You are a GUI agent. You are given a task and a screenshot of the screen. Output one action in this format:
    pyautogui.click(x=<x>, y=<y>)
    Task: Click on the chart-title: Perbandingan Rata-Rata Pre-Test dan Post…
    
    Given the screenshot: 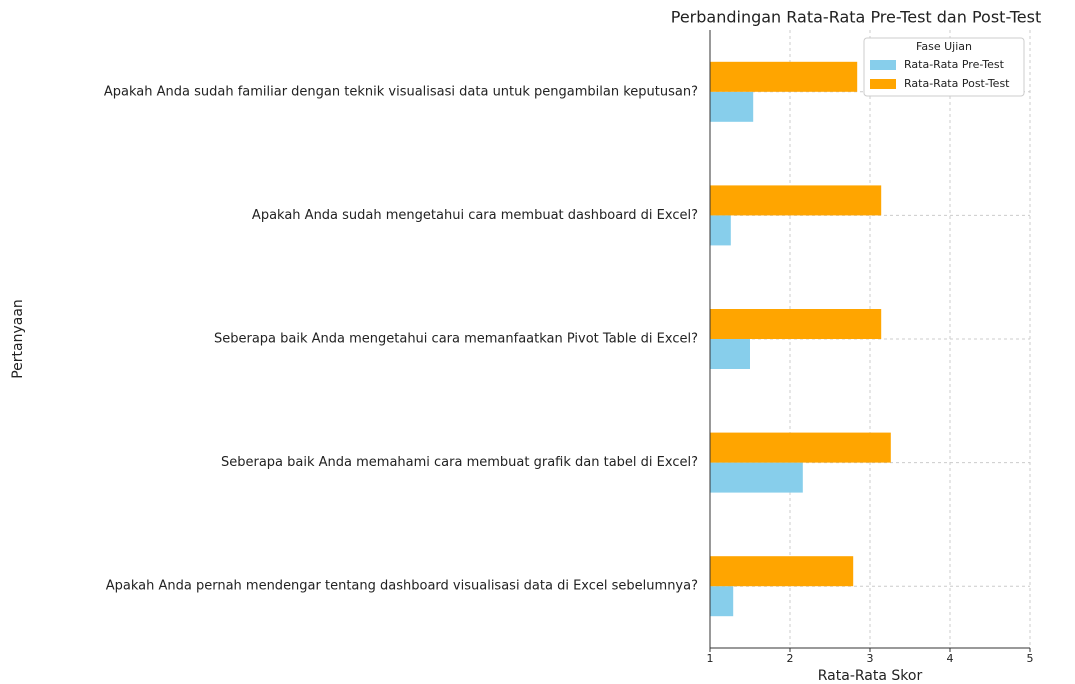 What is the action you would take?
    pyautogui.click(x=856, y=17)
    